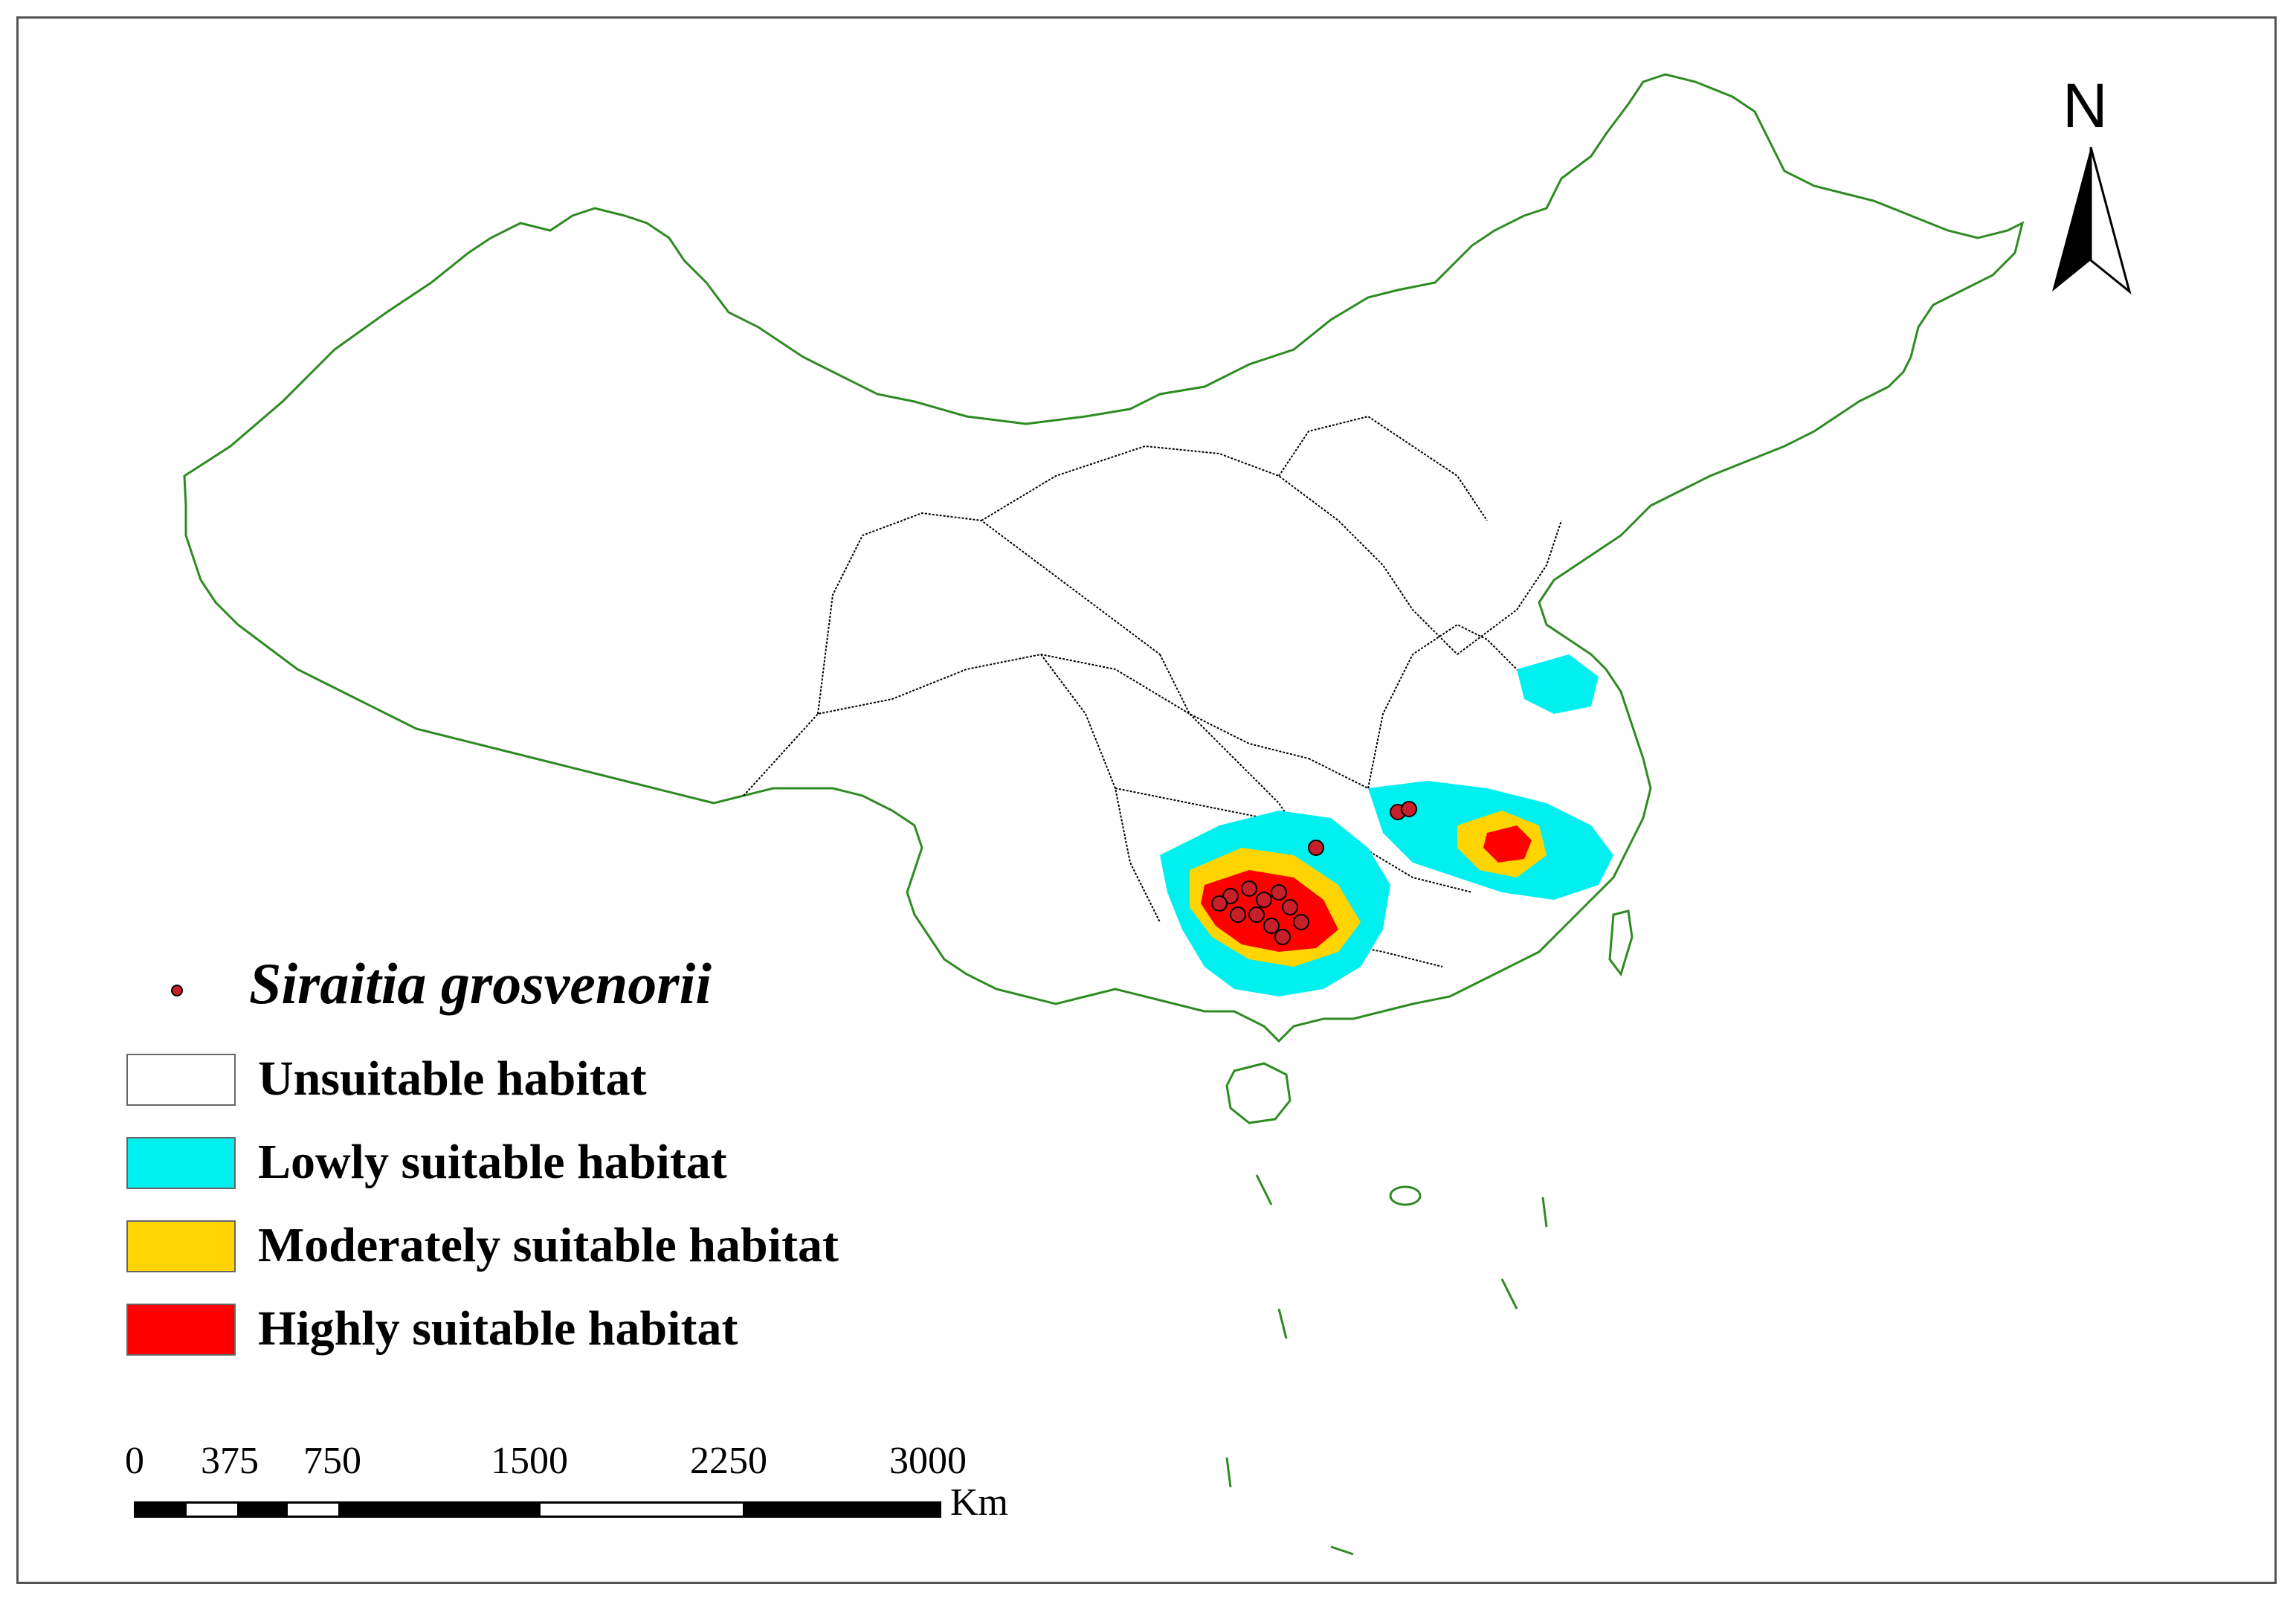  What do you see at coordinates (548, 1245) in the screenshot?
I see `legend-label: Moderately suitable habitat` at bounding box center [548, 1245].